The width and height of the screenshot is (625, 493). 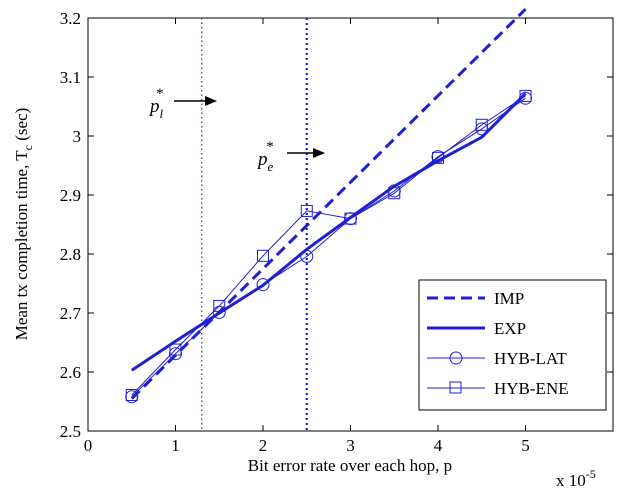 I want to click on y-tick-label: 2.5, so click(x=70, y=431).